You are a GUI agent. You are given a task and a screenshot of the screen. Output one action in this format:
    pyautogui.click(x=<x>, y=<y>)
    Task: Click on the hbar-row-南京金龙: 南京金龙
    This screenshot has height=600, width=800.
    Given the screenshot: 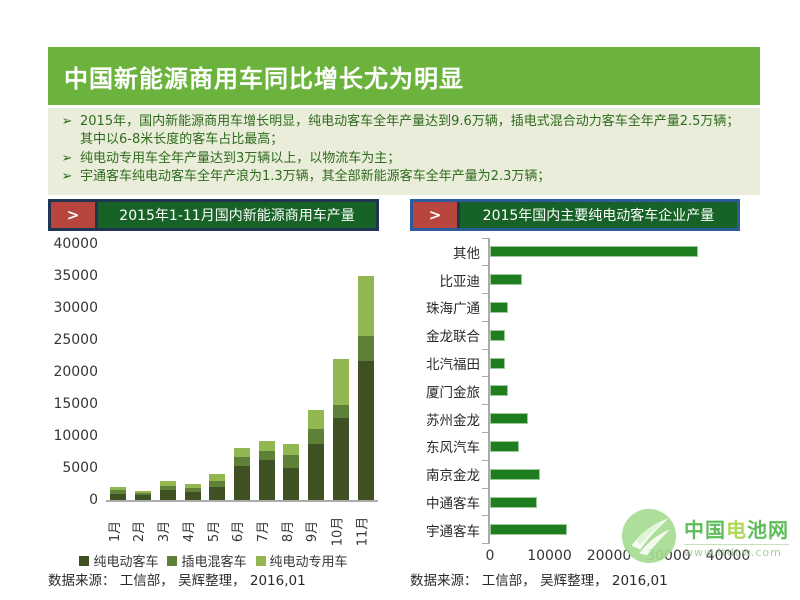 What is the action you would take?
    pyautogui.click(x=585, y=474)
    